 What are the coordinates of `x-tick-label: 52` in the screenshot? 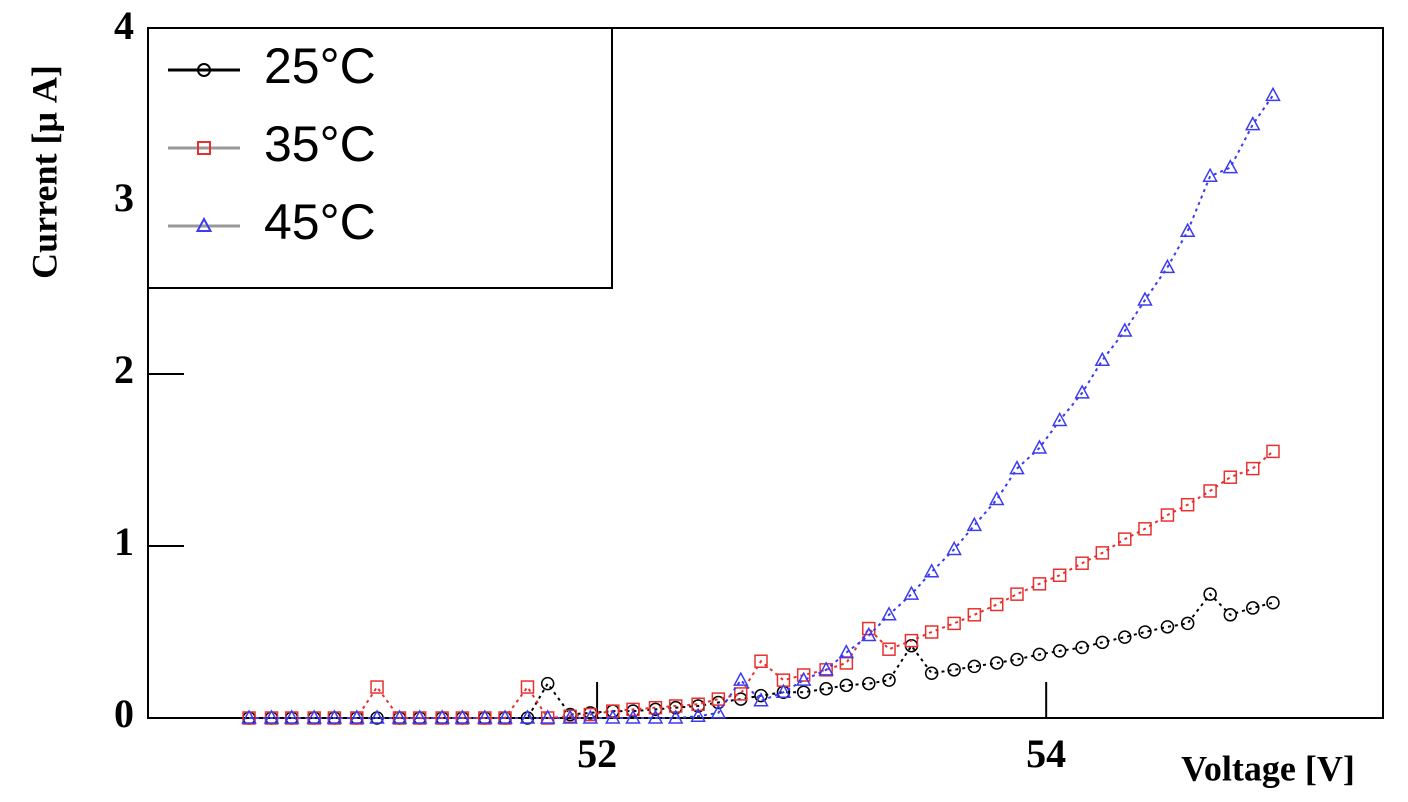 It's located at (597, 753).